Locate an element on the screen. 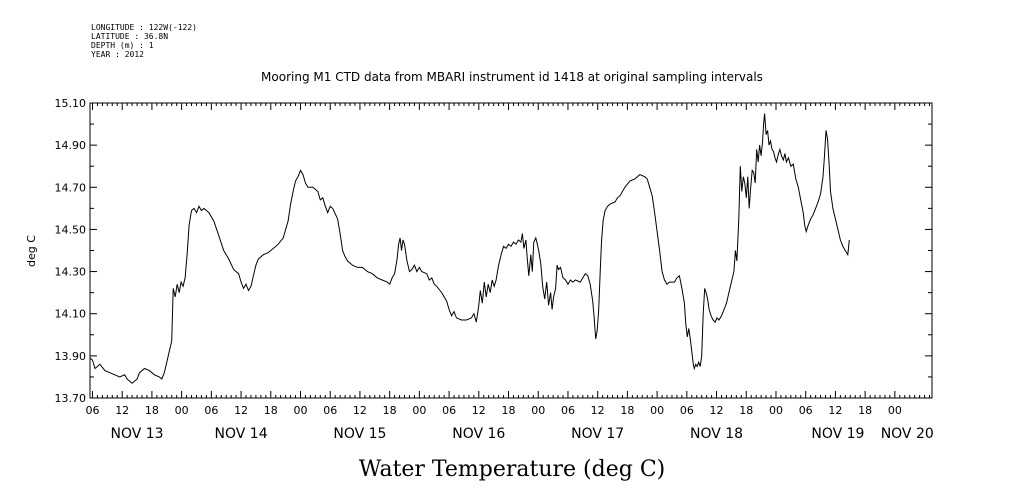 Image resolution: width=1009 pixels, height=504 pixels. day-label: NOV 16 is located at coordinates (478, 434).